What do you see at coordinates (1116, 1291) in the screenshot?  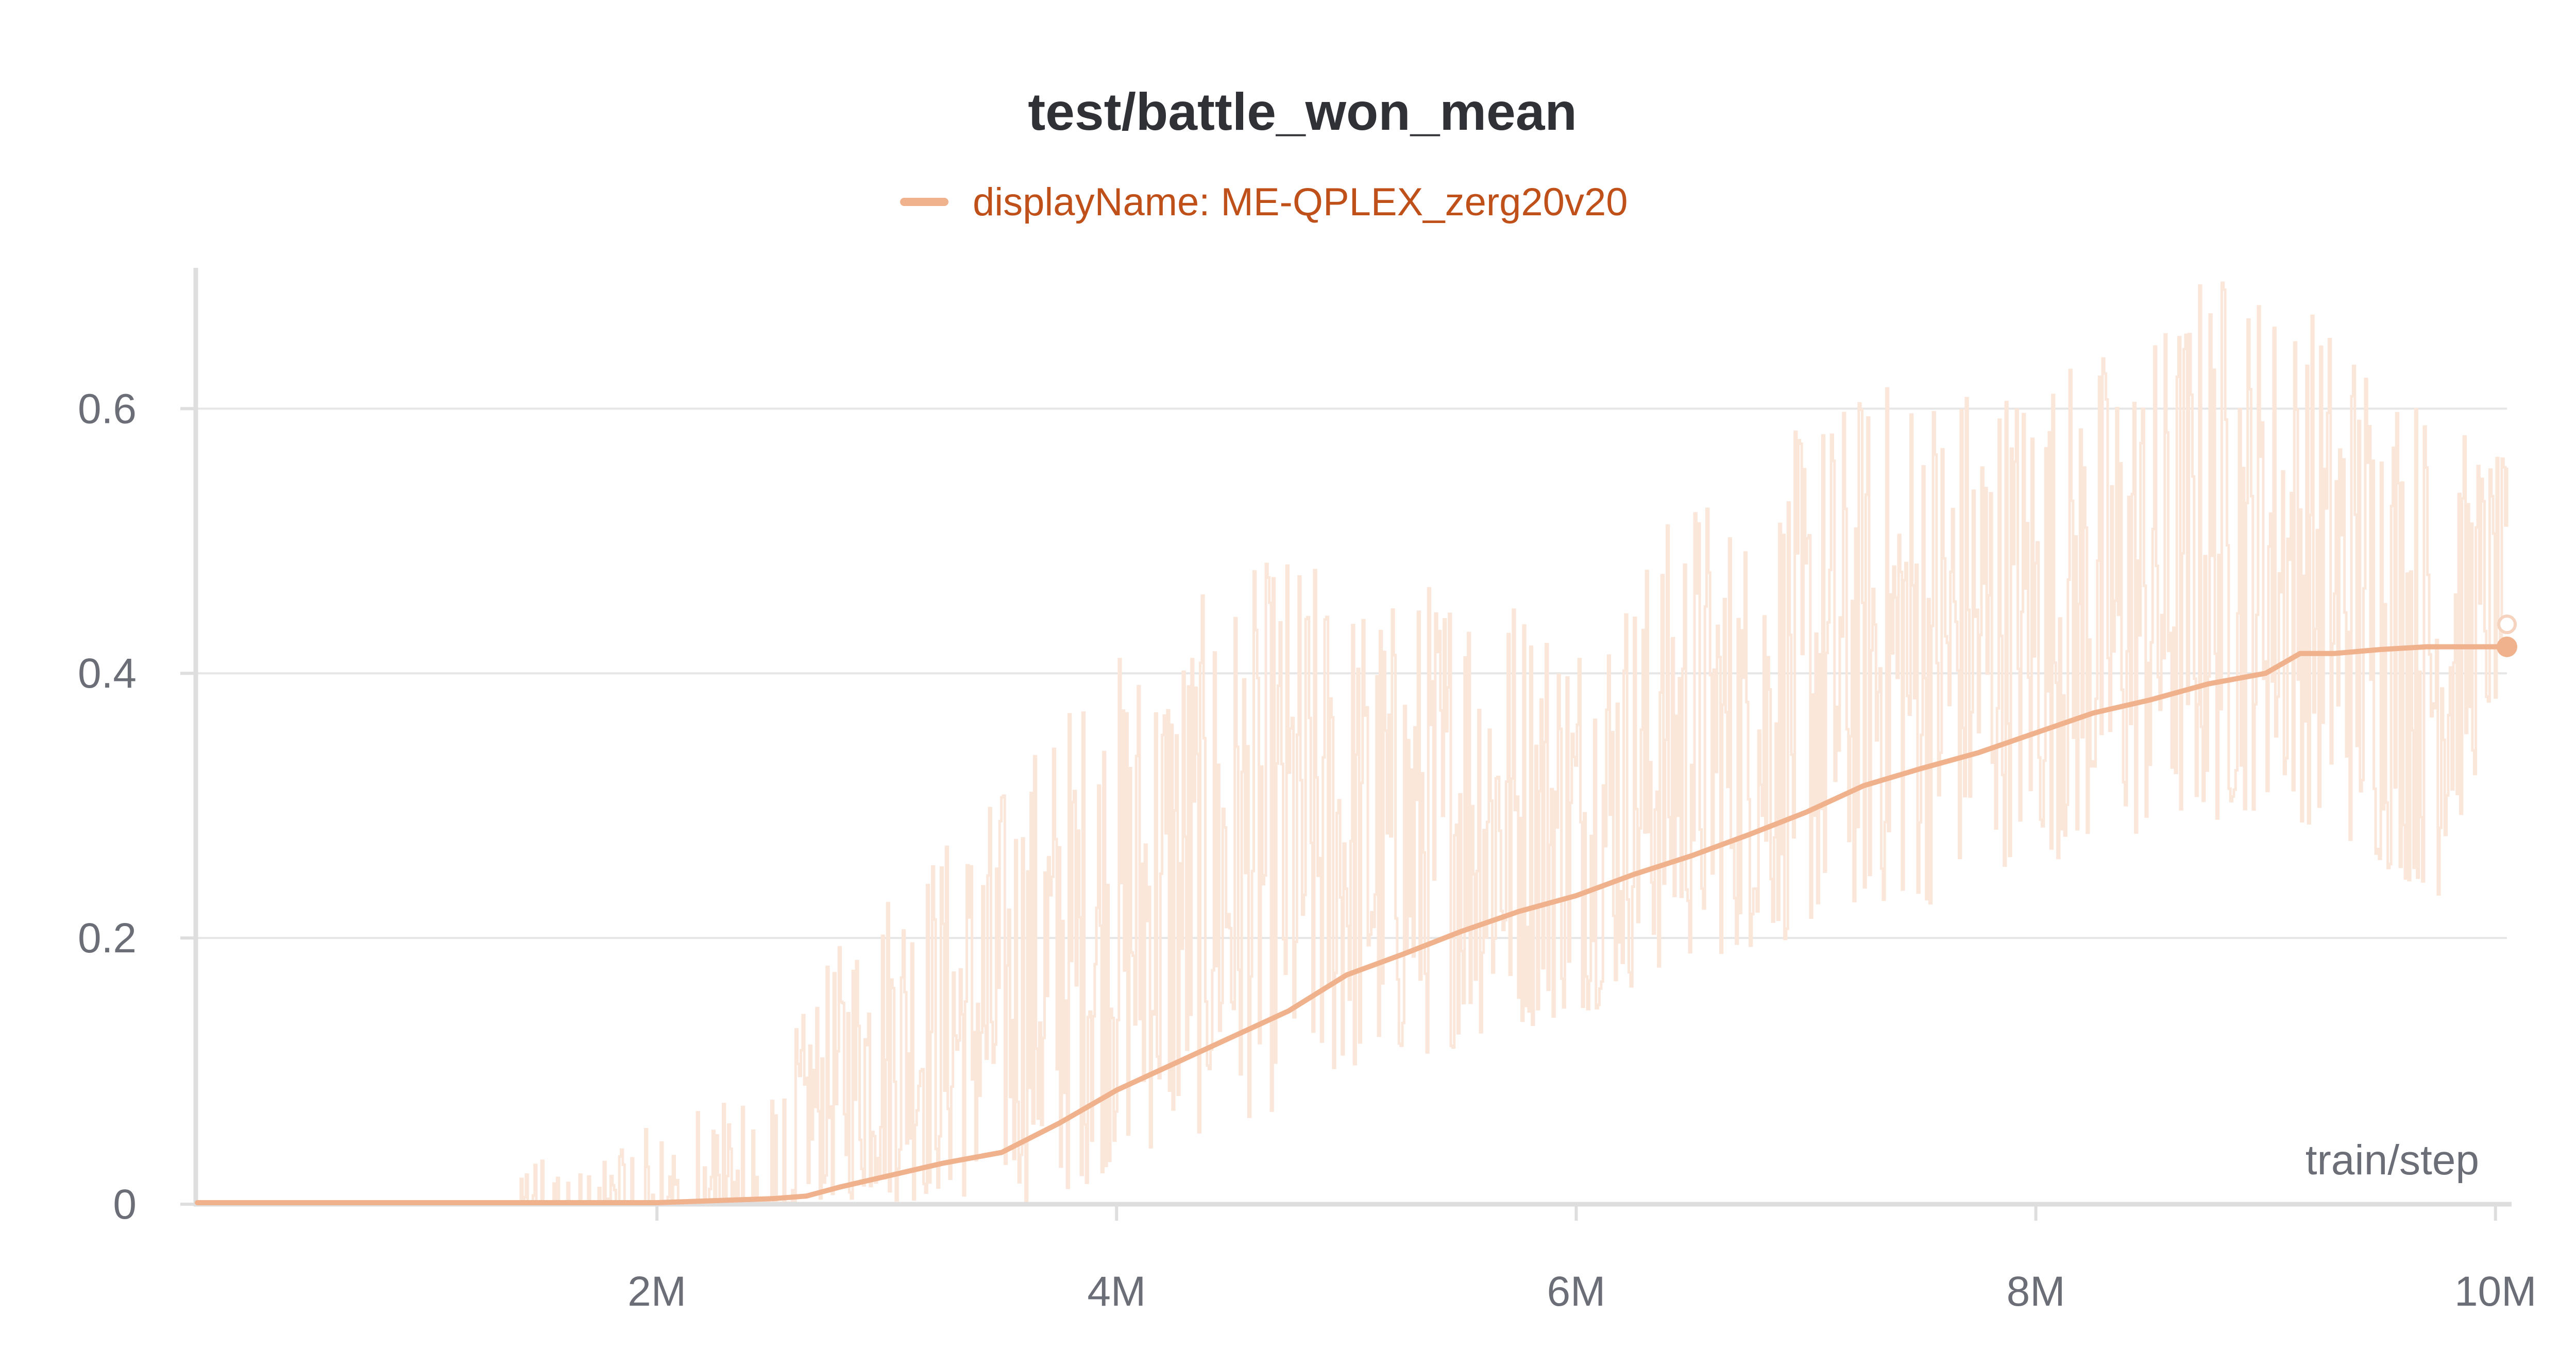 I see `x-tick-label: 4M` at bounding box center [1116, 1291].